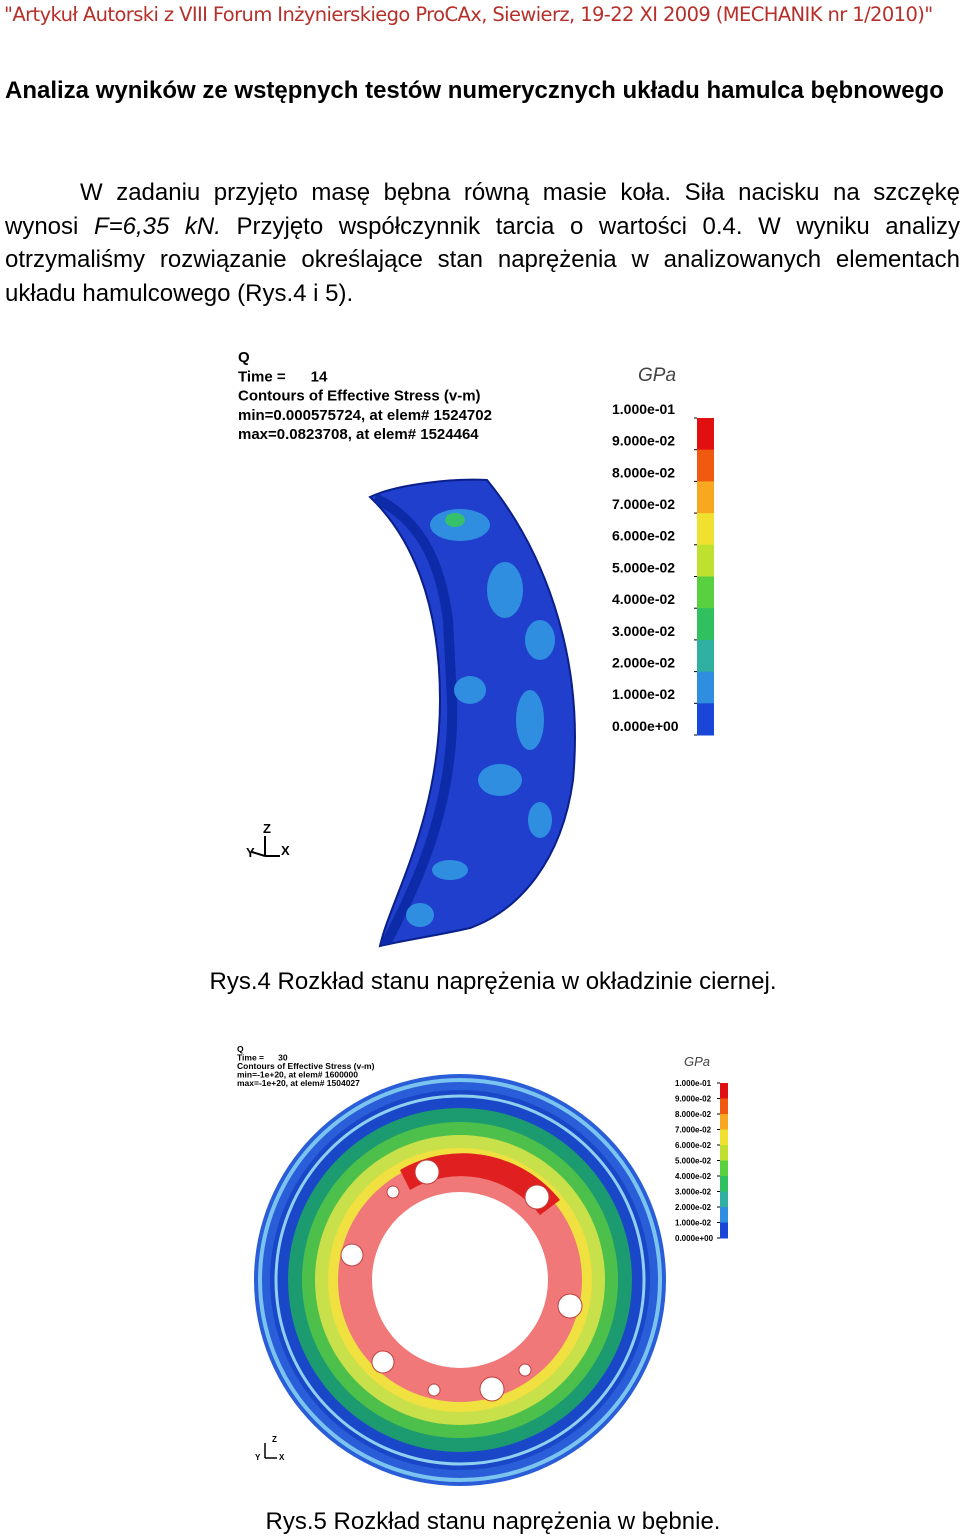  Describe the element at coordinates (157, 226) in the screenshot. I see `formula: F=6,35 kN.` at that location.